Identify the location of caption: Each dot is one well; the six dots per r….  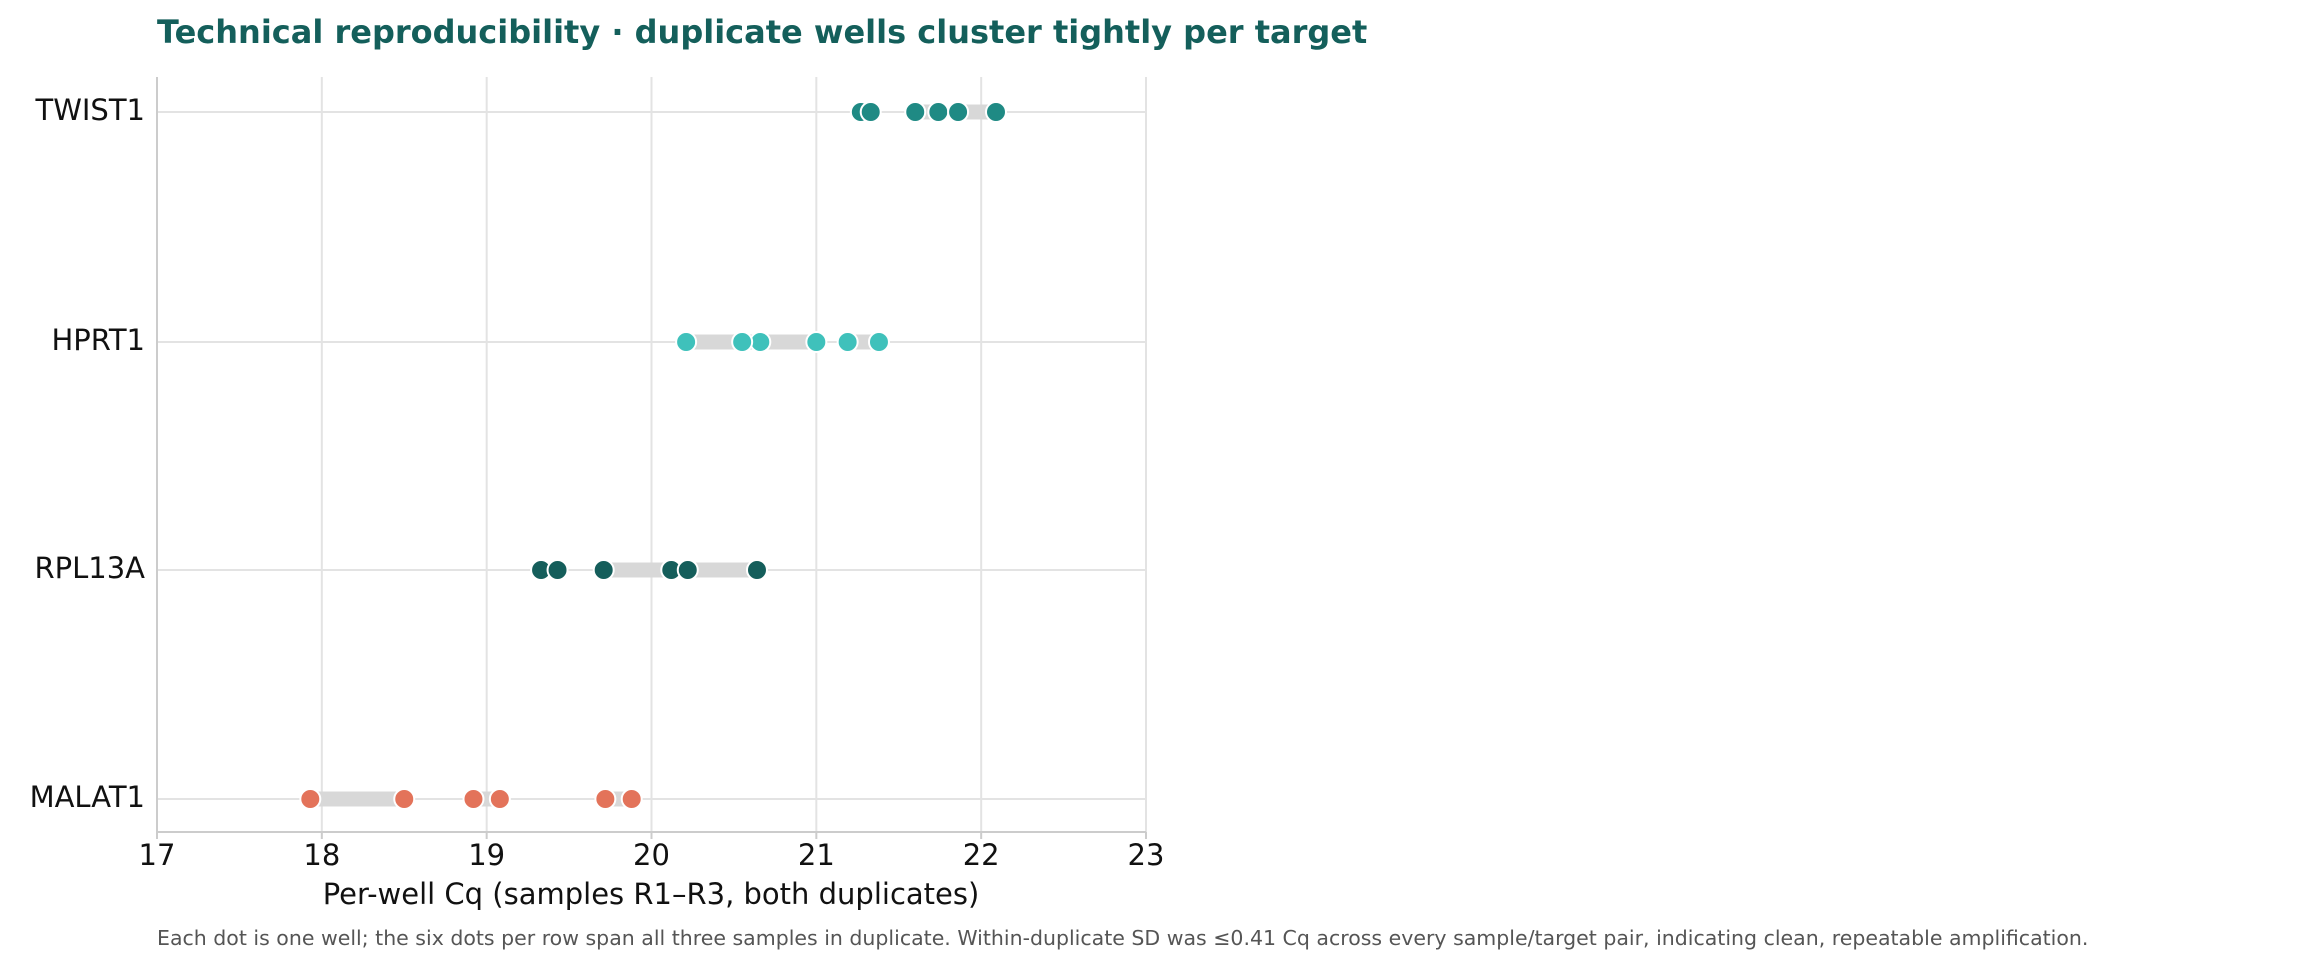
(1122, 938).